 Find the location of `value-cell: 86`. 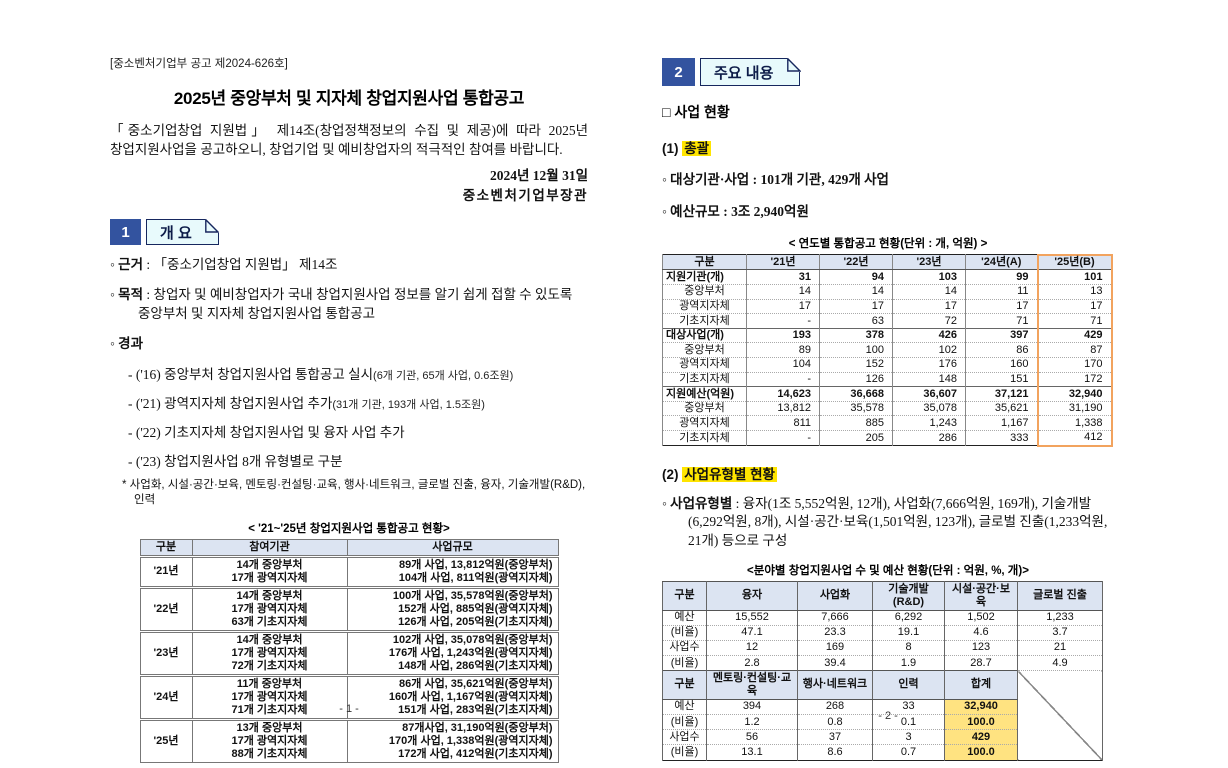

value-cell: 86 is located at coordinates (1001, 350).